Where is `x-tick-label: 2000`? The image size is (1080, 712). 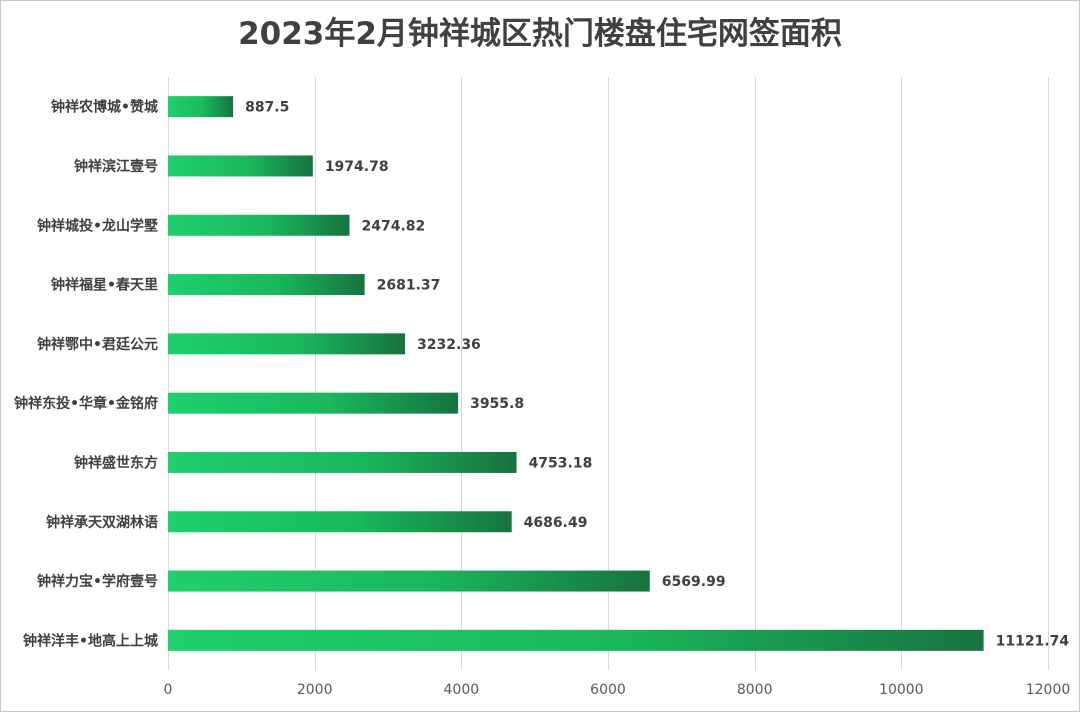 x-tick-label: 2000 is located at coordinates (315, 690).